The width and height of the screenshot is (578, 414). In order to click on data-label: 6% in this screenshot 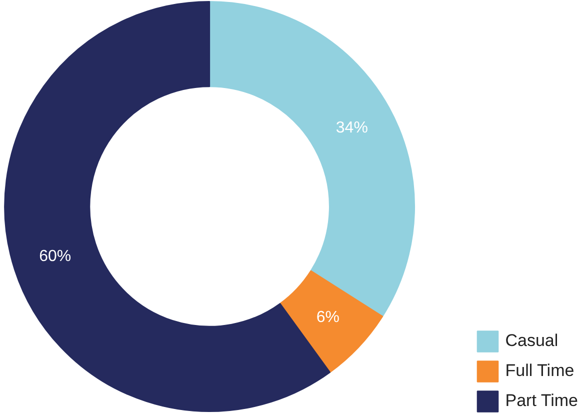, I will do `click(328, 317)`.